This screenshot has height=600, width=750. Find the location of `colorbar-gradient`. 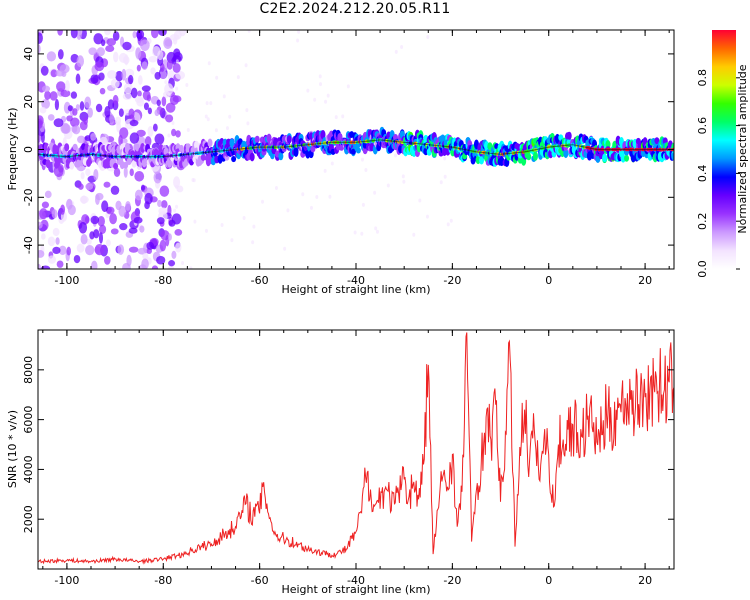

colorbar-gradient is located at coordinates (724, 149).